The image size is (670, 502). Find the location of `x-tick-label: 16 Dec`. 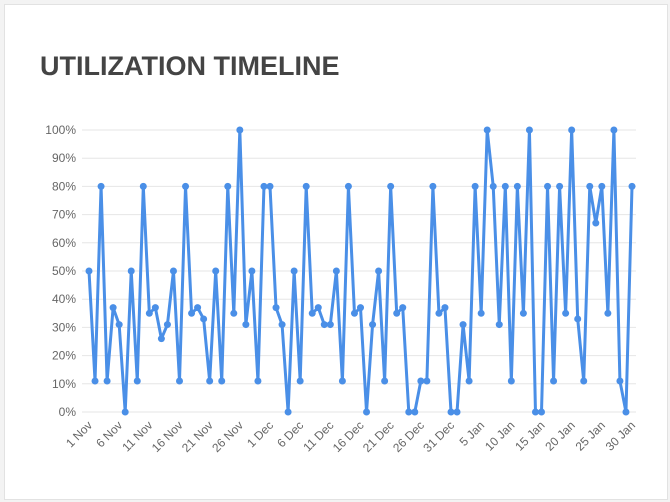

x-tick-label: 16 Dec is located at coordinates (348, 436).